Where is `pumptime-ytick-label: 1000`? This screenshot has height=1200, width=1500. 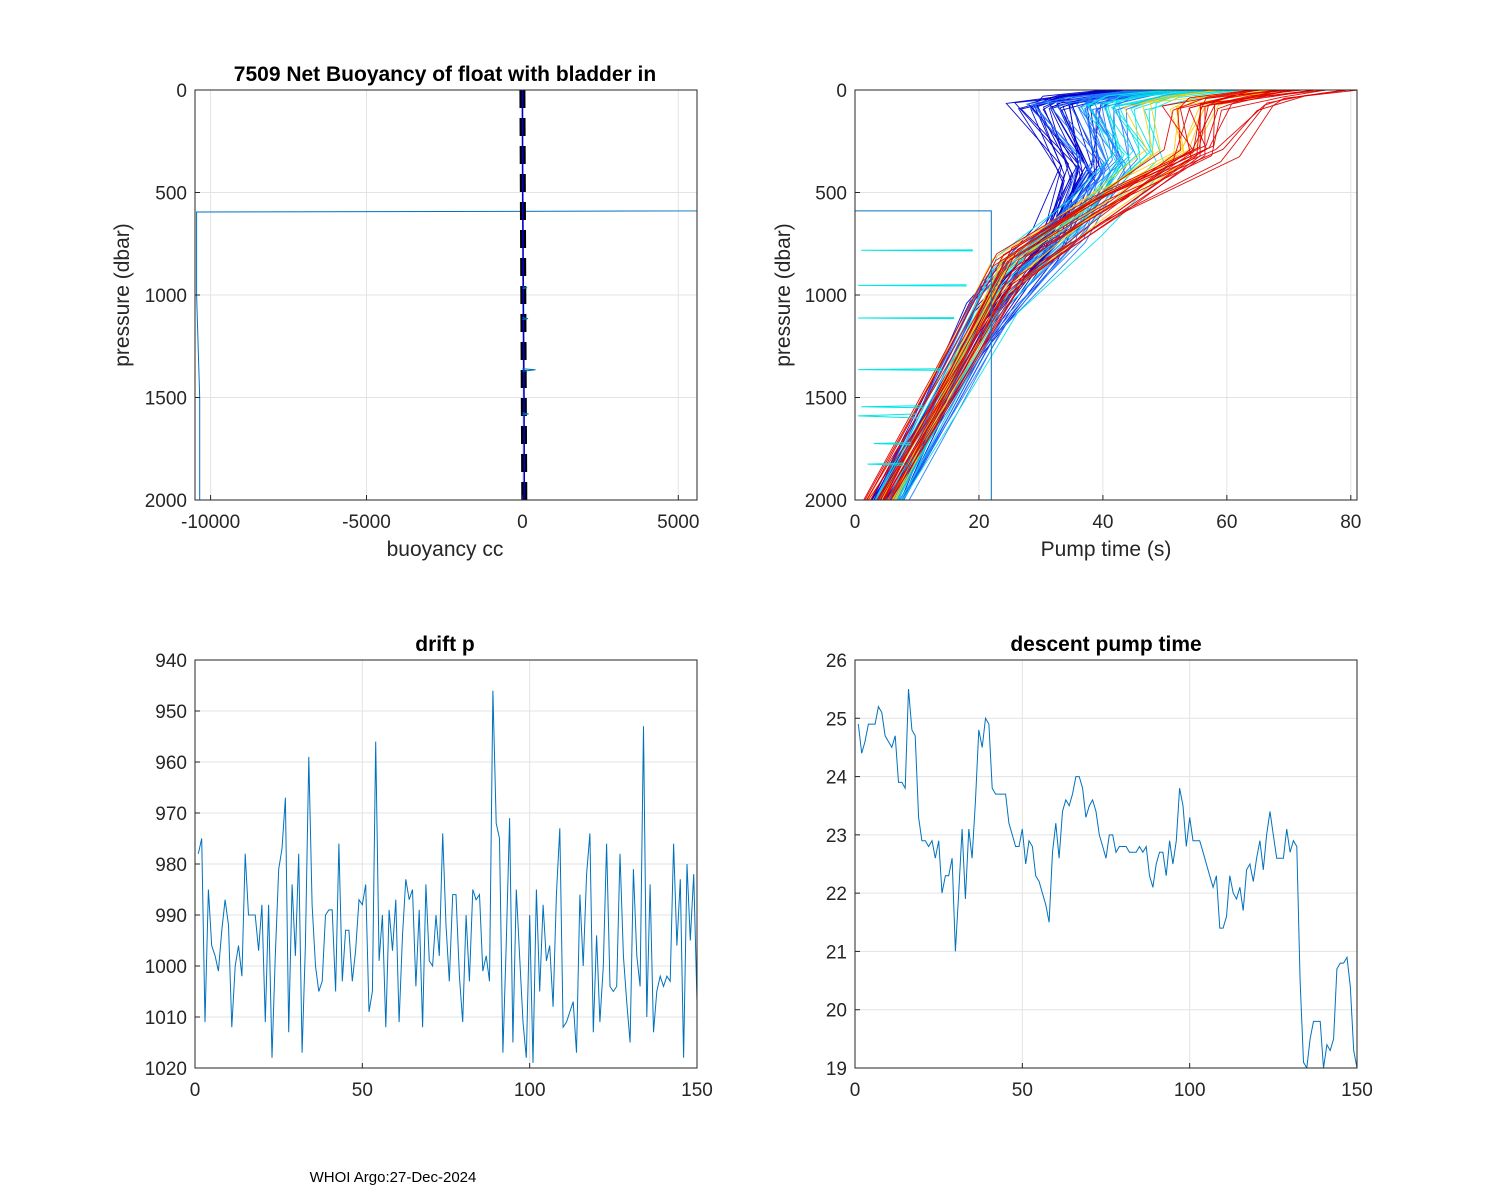
pumptime-ytick-label: 1000 is located at coordinates (826, 296).